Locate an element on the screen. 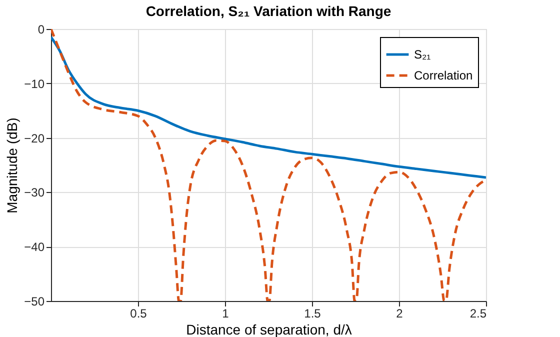 The height and width of the screenshot is (337, 560). chart-title: Correlation, S₂₁ Variation with Range is located at coordinates (269, 11).